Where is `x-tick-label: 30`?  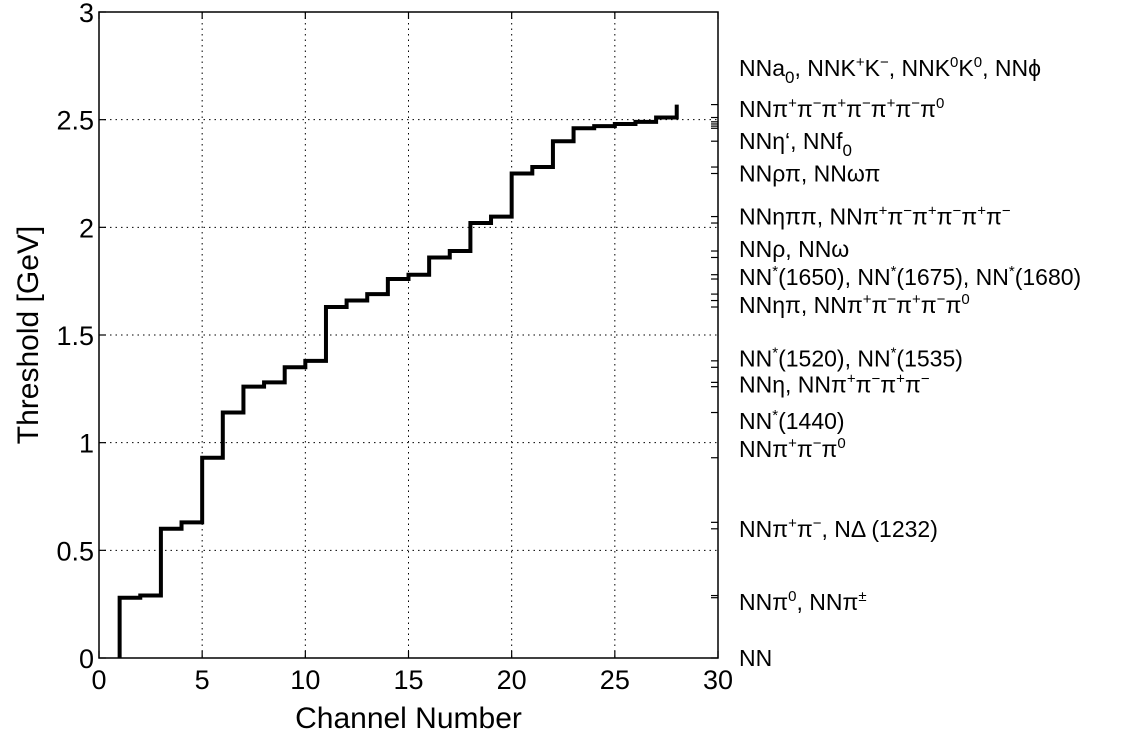
x-tick-label: 30 is located at coordinates (718, 680).